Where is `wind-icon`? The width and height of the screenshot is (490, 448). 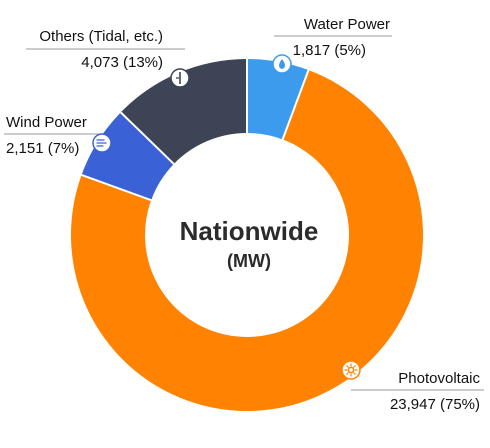
wind-icon is located at coordinates (102, 143).